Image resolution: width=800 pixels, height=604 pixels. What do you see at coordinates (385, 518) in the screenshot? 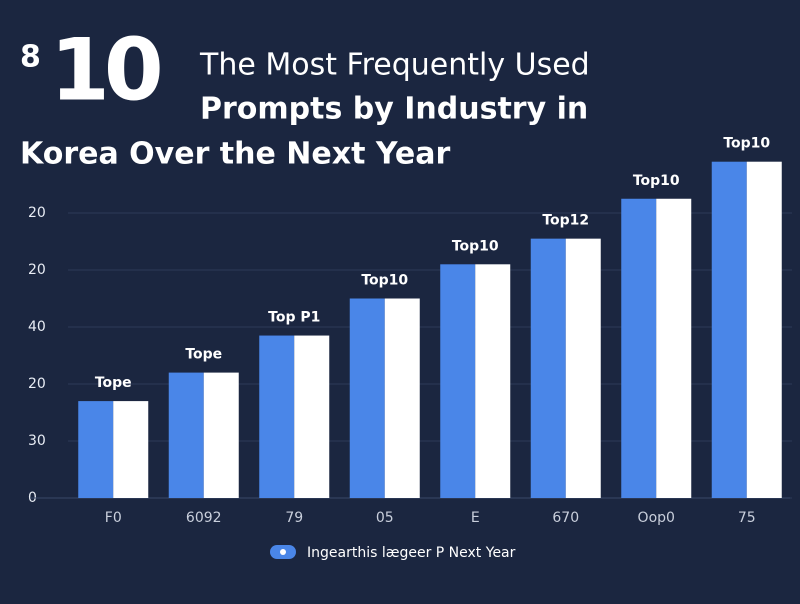
I see `x-tick-label: 05` at bounding box center [385, 518].